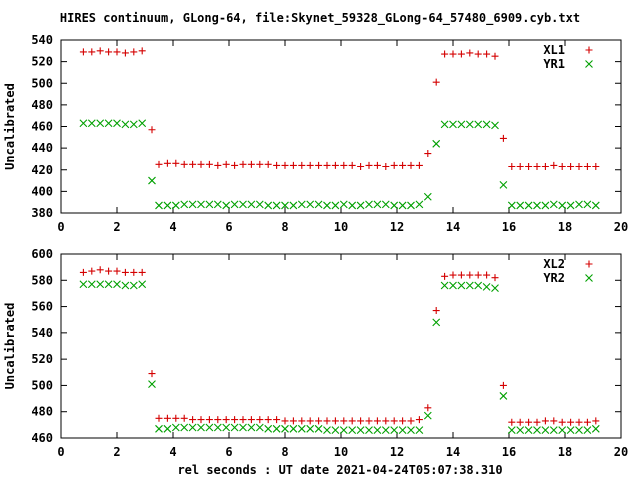  I want to click on legend-marker-yr2, so click(589, 278).